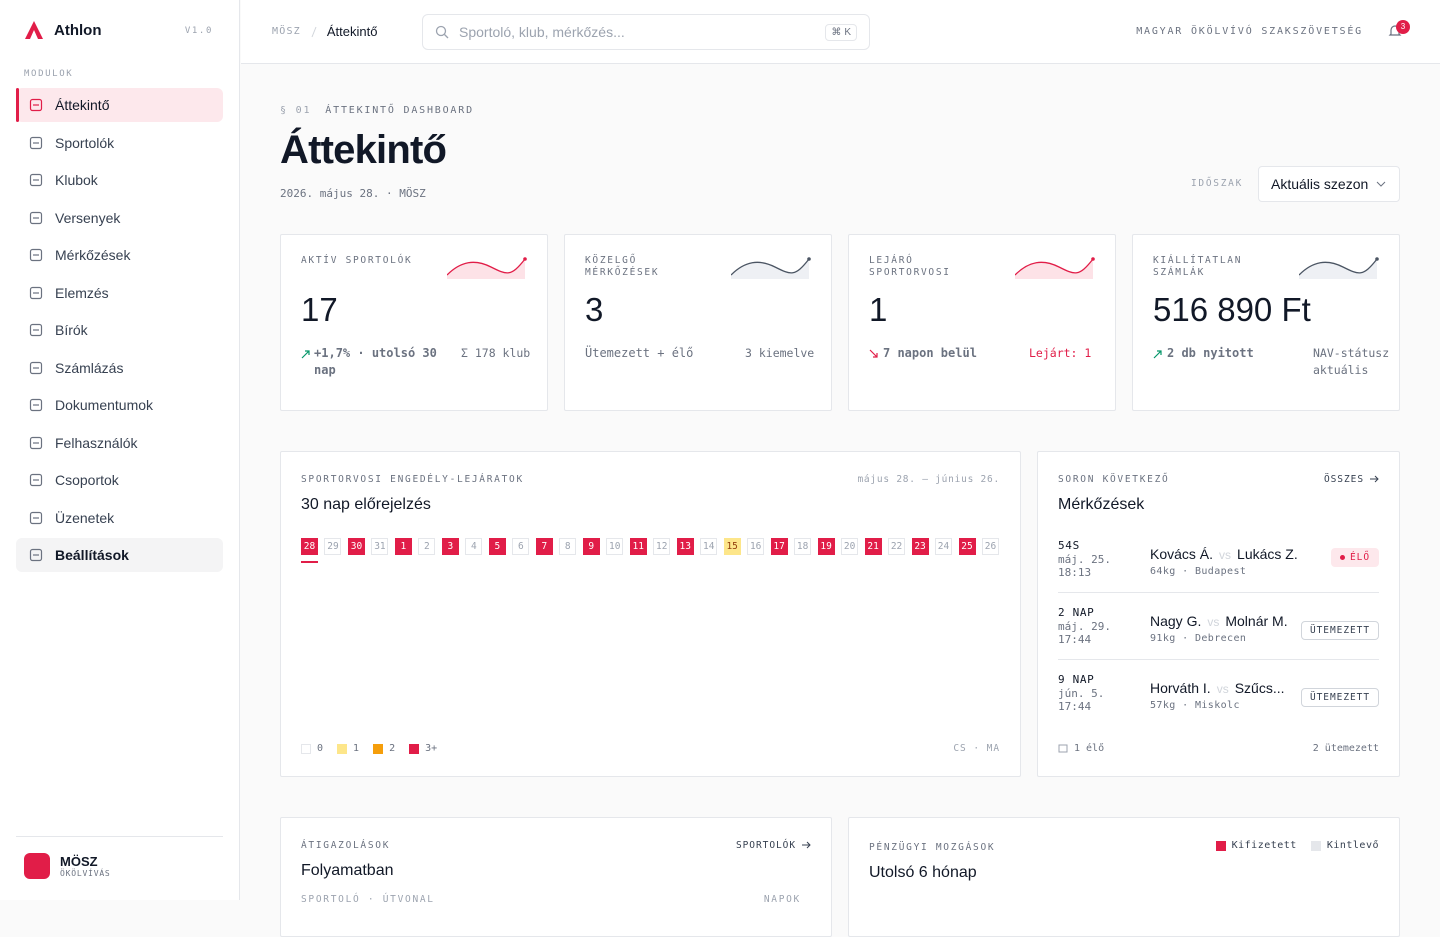 The width and height of the screenshot is (1440, 937). I want to click on kpi-note-text: +1,7% · utolsó 30 nap, so click(375, 361).